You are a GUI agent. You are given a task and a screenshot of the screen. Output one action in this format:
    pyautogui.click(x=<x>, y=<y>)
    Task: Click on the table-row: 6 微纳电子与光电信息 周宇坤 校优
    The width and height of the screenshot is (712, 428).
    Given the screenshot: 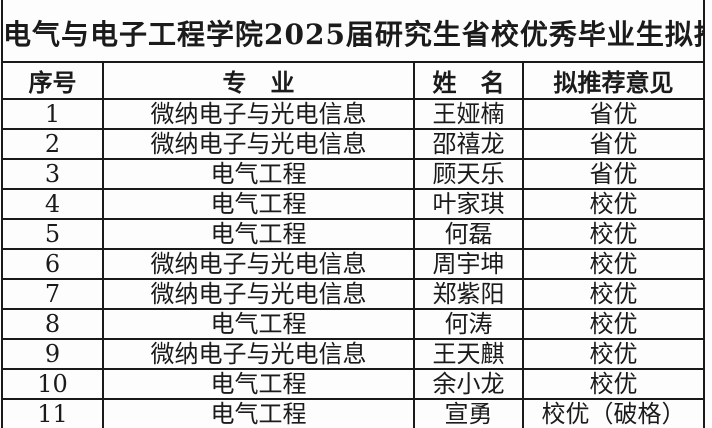 What is the action you would take?
    pyautogui.click(x=353, y=264)
    